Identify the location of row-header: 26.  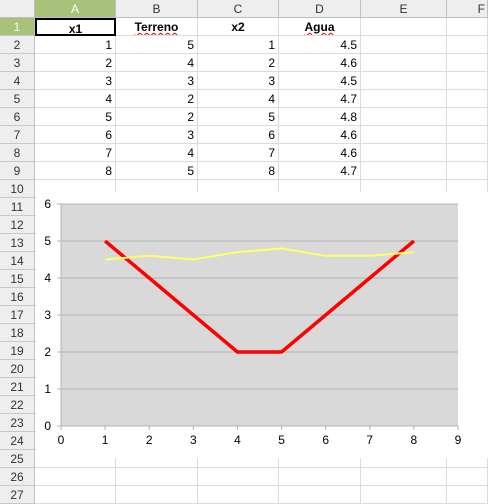
(17, 477).